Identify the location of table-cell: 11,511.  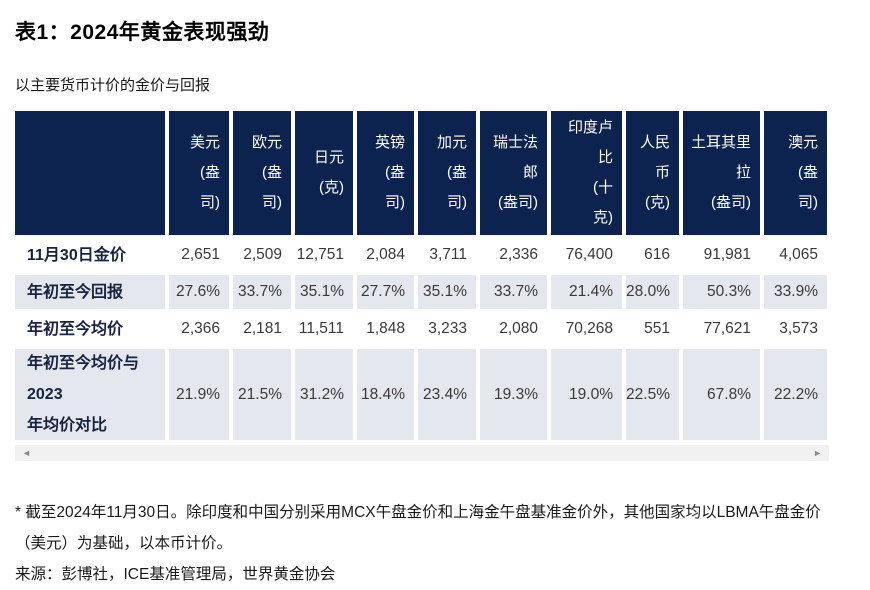
(324, 329).